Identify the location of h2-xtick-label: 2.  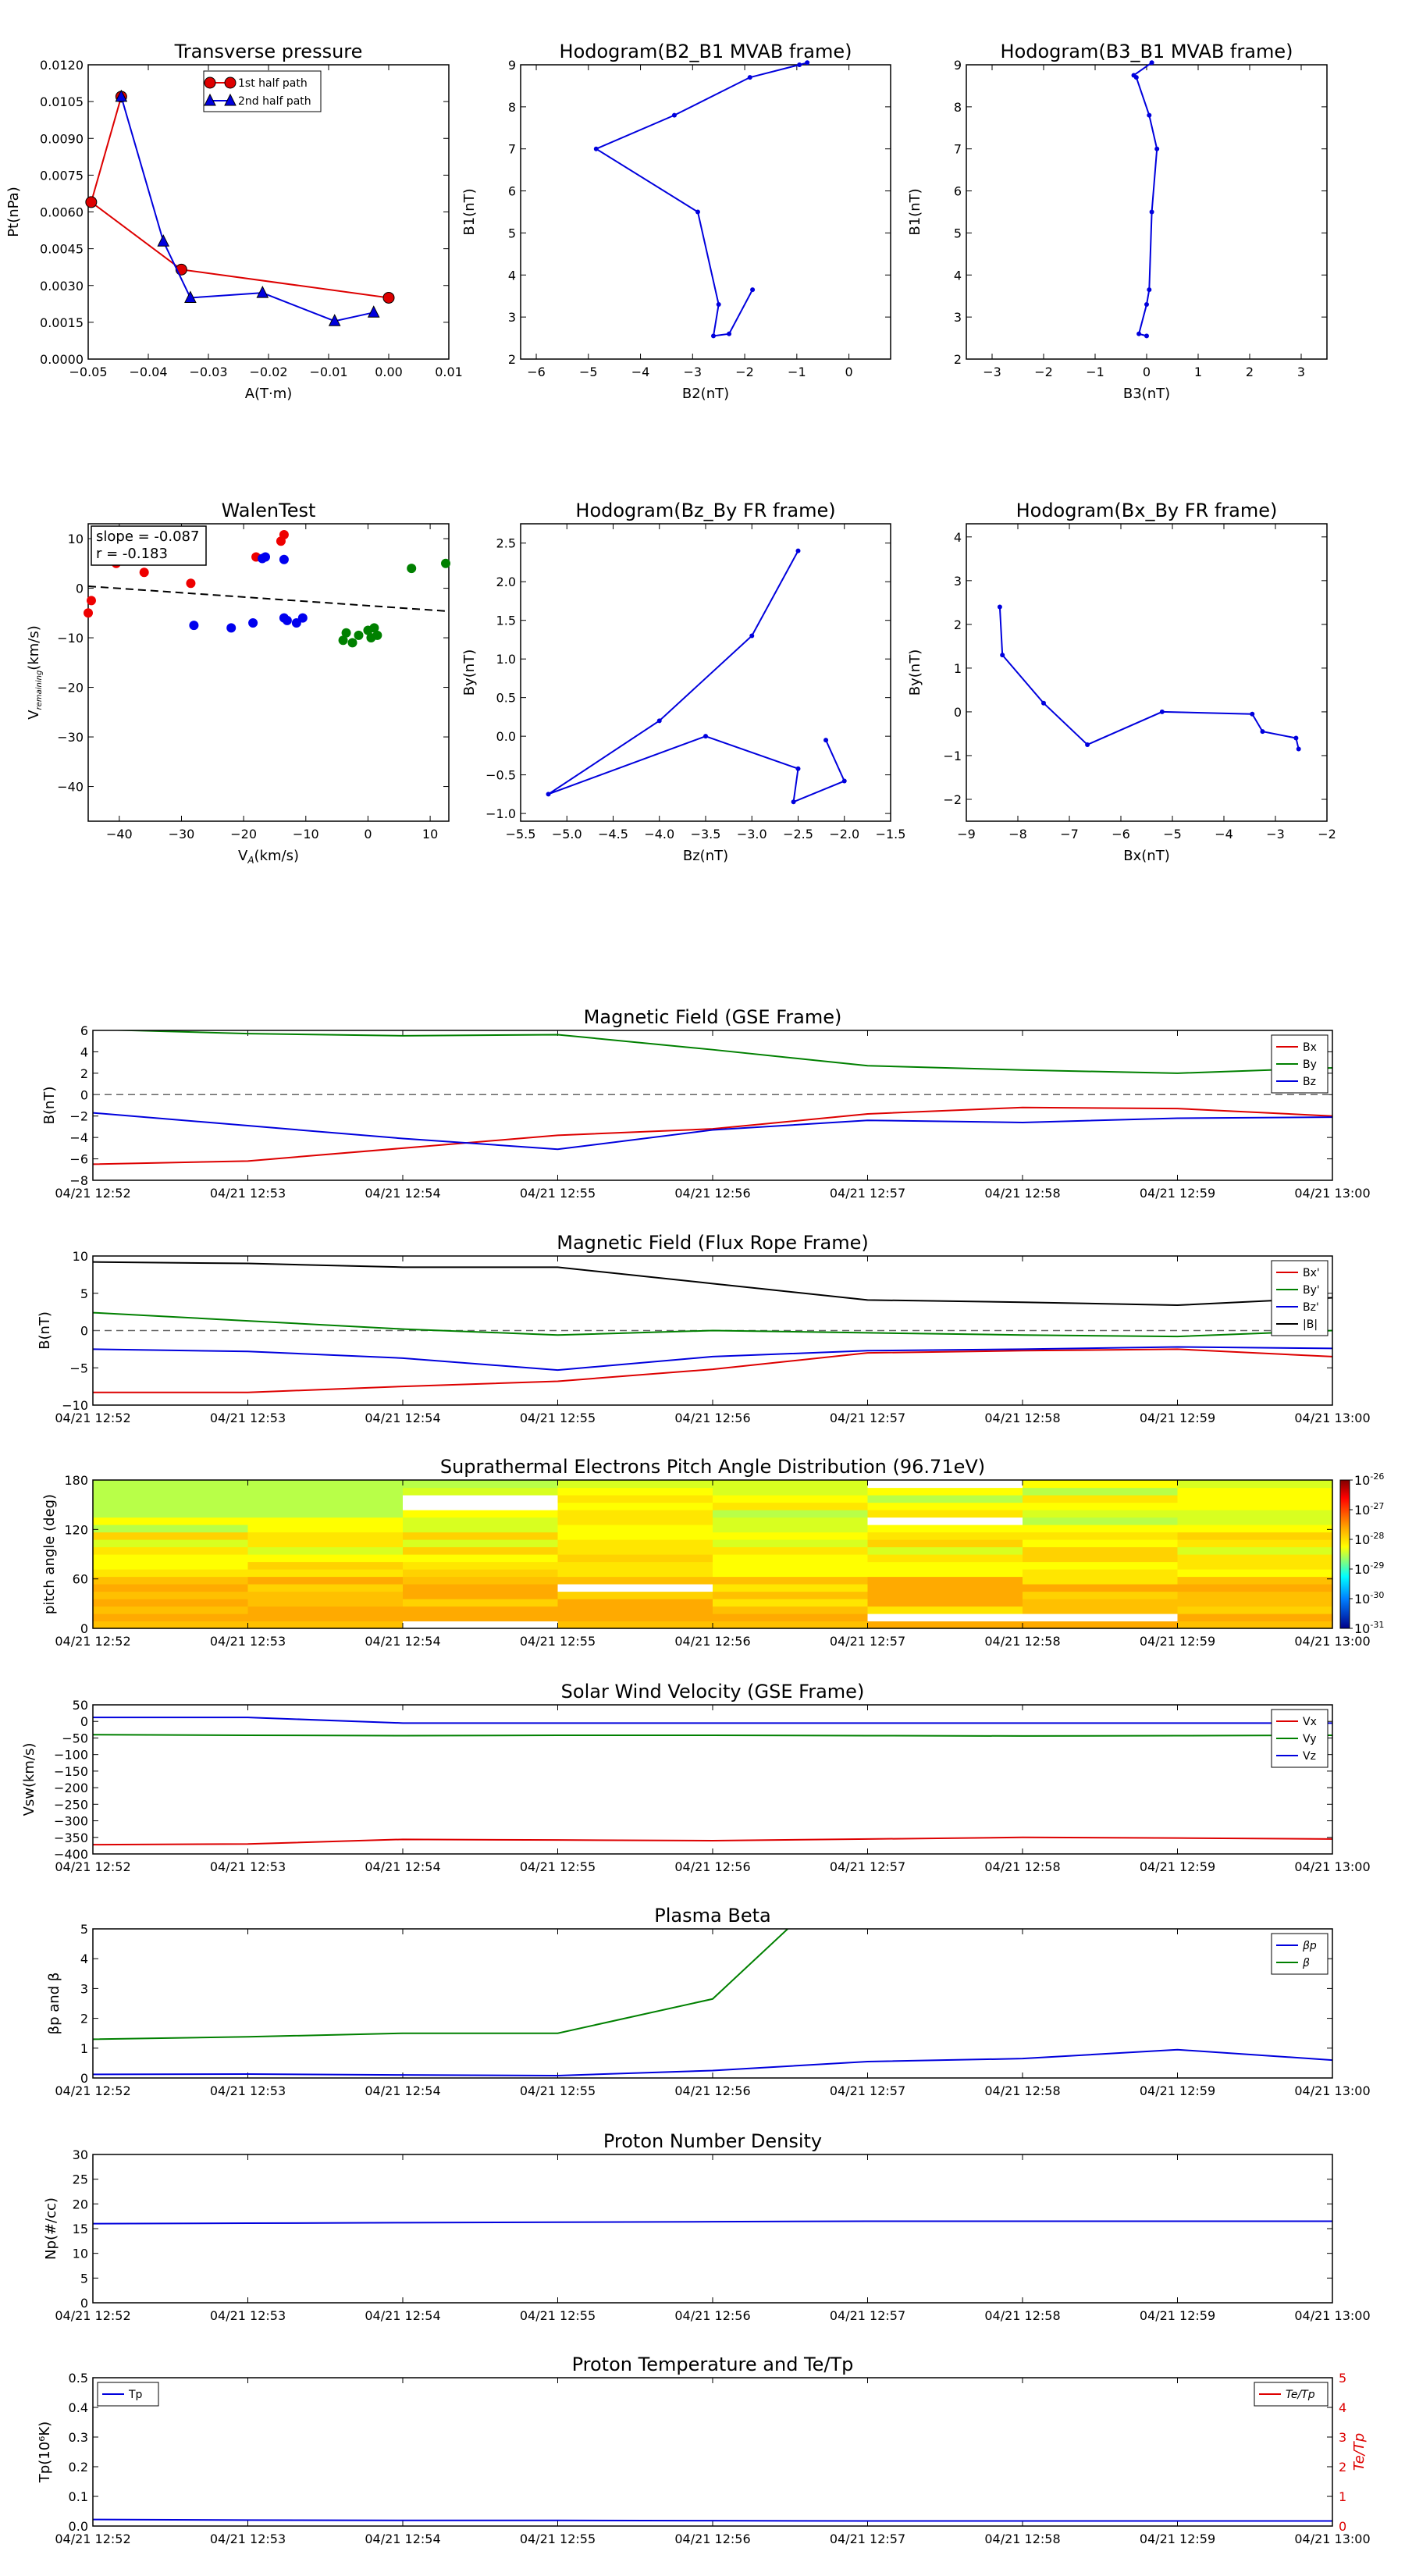
(1250, 372).